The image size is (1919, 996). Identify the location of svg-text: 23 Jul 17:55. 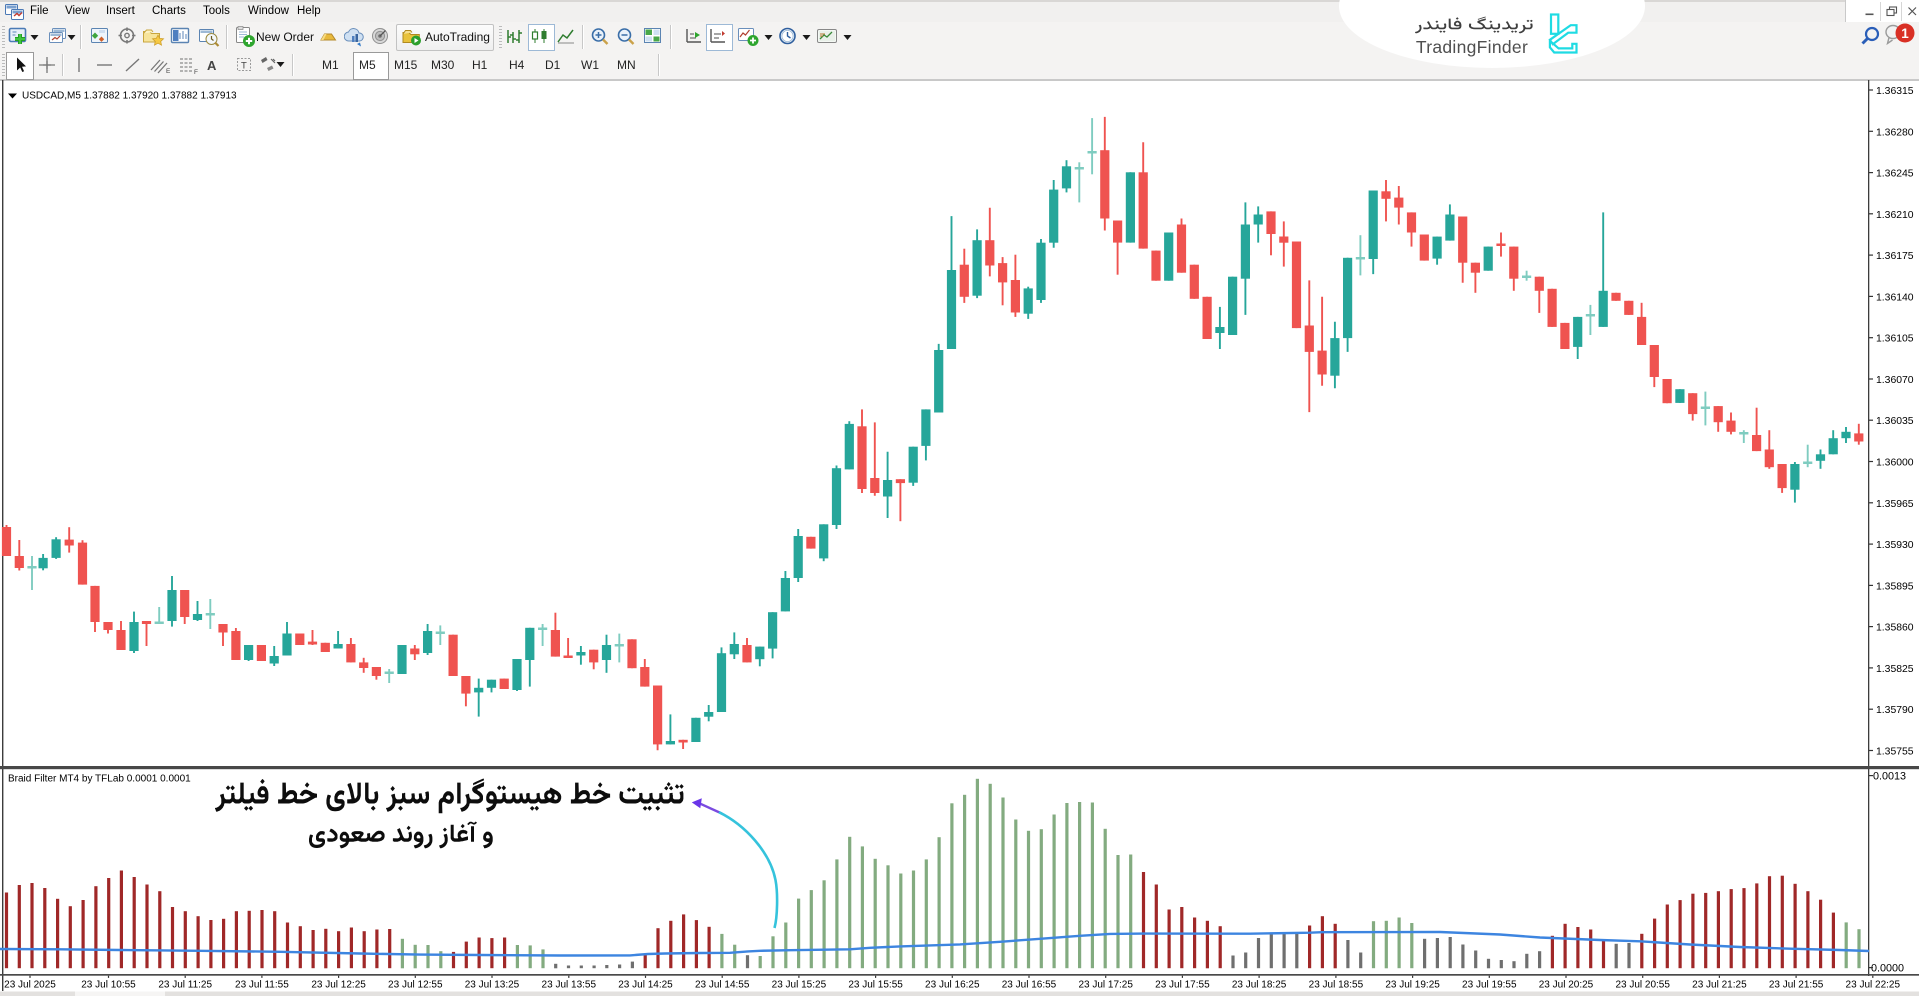
(1182, 985).